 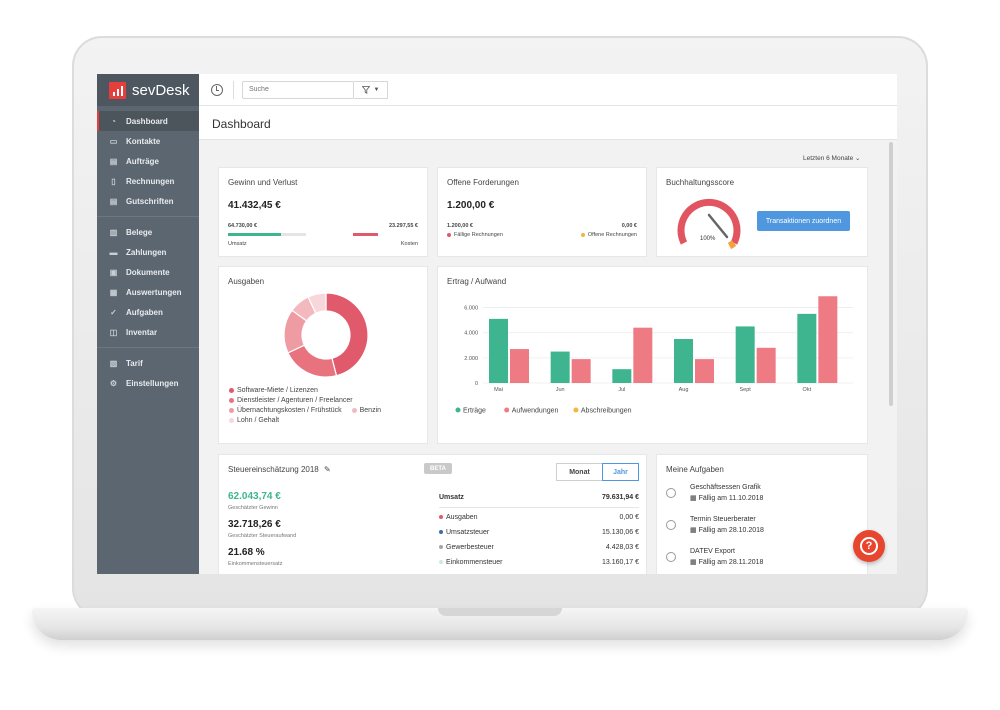 What do you see at coordinates (148, 232) in the screenshot?
I see `sidebar-item-belege: ▥ Belege` at bounding box center [148, 232].